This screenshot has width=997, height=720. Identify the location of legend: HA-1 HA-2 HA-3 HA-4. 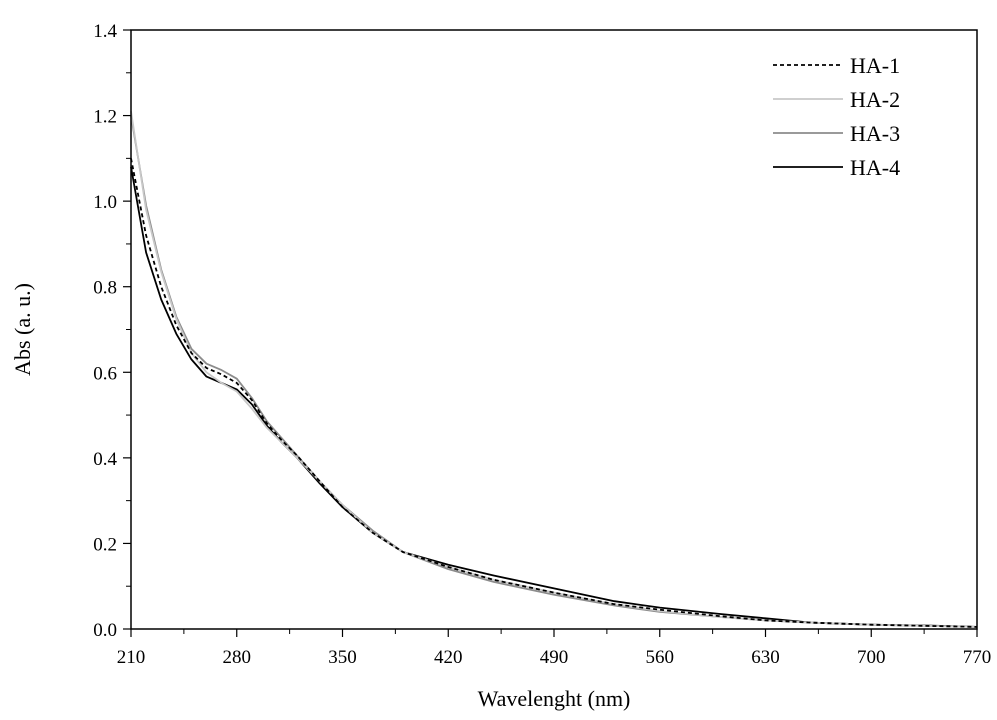
(836, 116).